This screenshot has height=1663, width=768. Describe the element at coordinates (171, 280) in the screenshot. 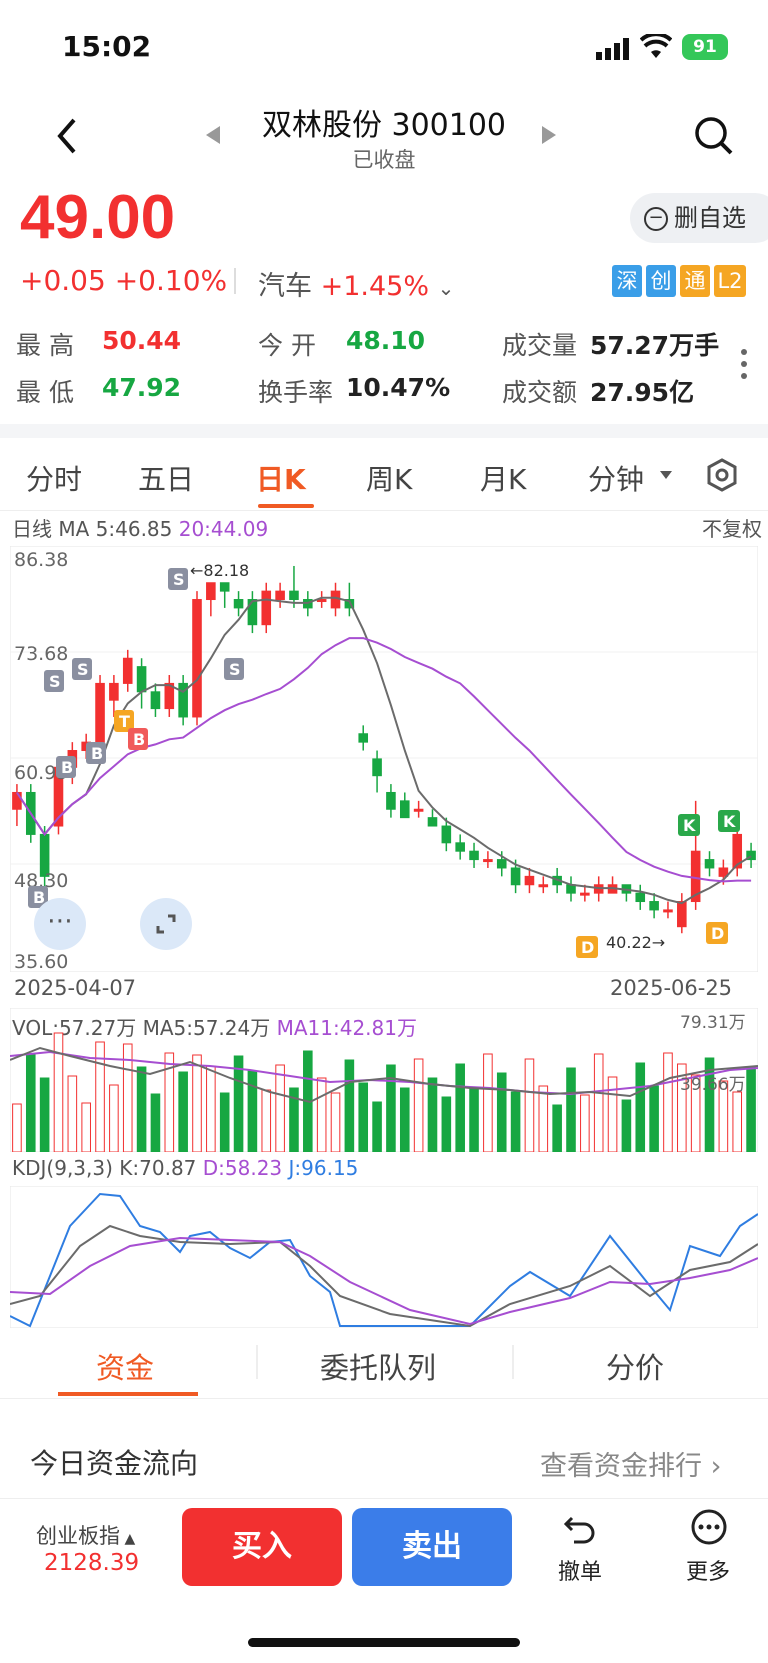

I see `change-percent: +0.10%` at that location.